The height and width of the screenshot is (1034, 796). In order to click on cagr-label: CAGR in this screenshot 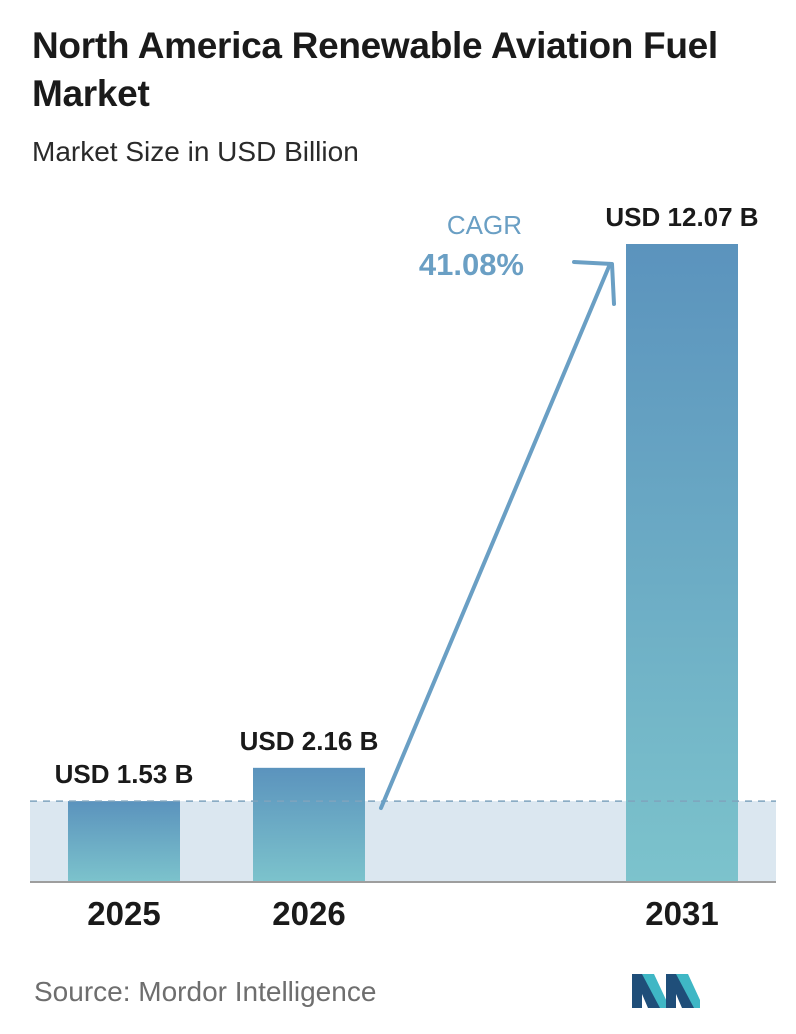, I will do `click(484, 225)`.